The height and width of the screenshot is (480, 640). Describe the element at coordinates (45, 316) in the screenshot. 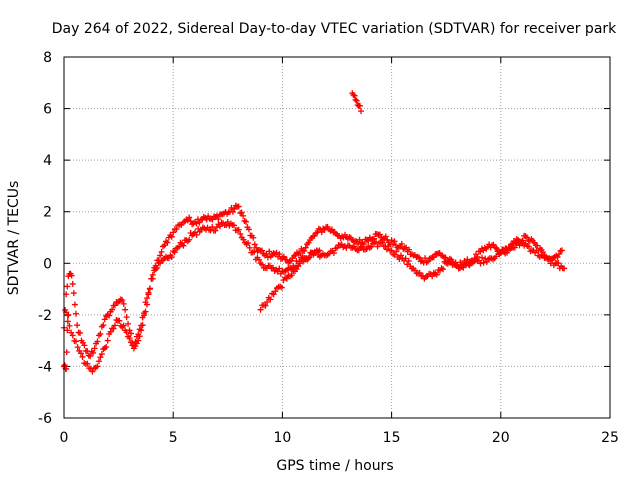

I see `y-tick-label: -2` at that location.